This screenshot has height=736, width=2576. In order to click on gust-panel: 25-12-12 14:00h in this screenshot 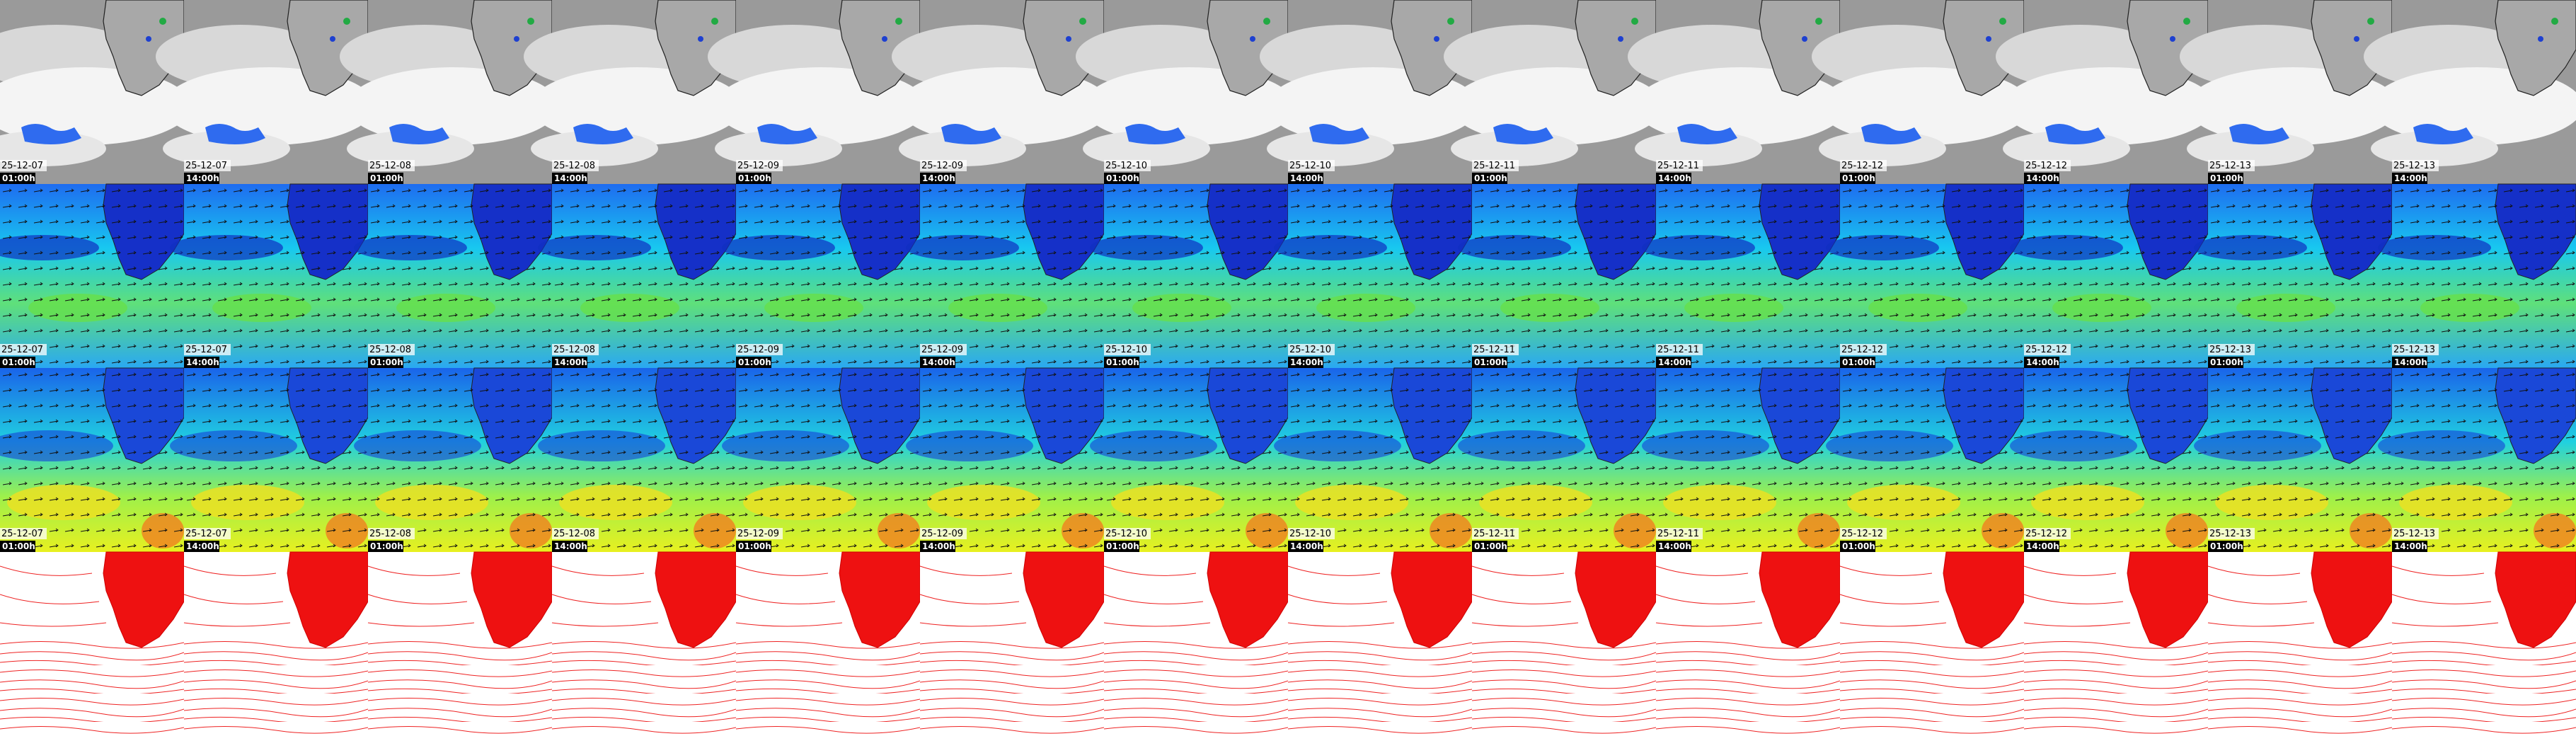, I will do `click(2109, 460)`.